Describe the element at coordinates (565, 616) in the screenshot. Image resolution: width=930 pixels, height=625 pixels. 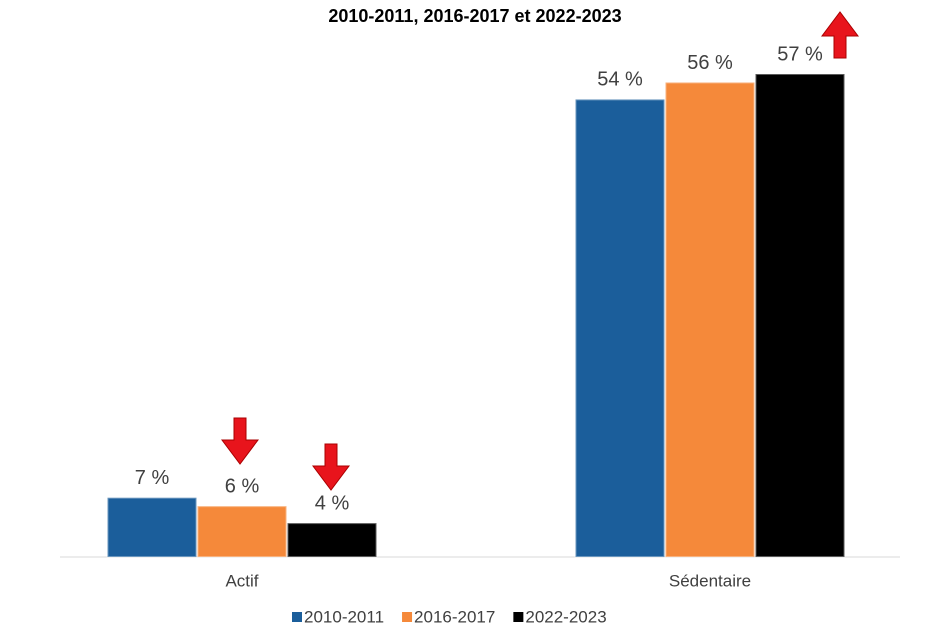
I see `legend-label: 2022-2023` at that location.